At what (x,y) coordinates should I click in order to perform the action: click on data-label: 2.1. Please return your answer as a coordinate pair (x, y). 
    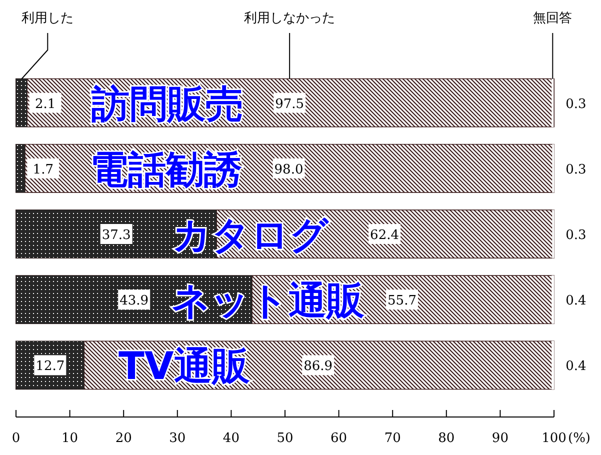
    Looking at the image, I should click on (45, 104).